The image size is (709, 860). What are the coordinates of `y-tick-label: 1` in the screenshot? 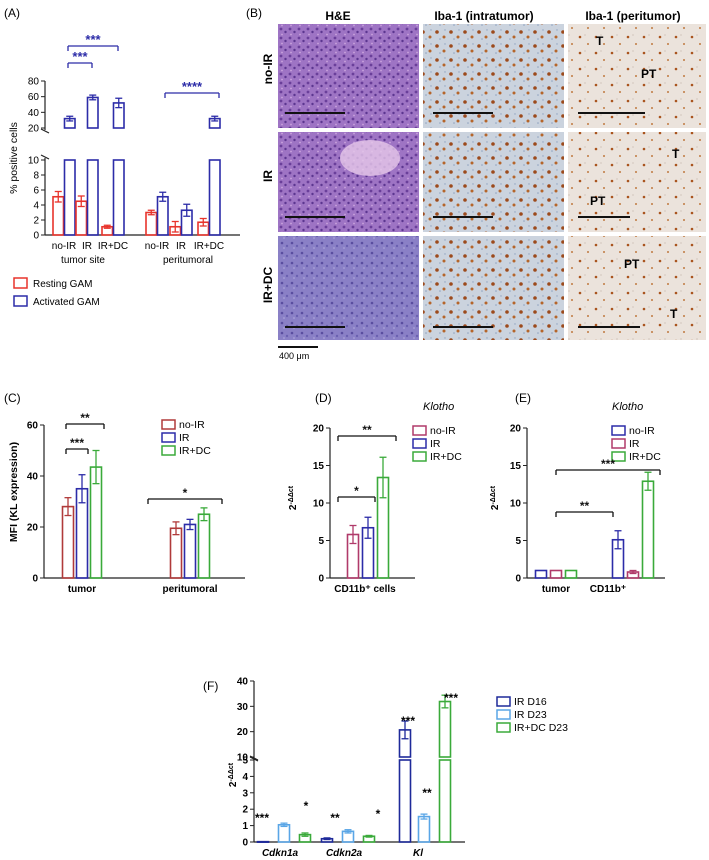 It's located at (245, 826).